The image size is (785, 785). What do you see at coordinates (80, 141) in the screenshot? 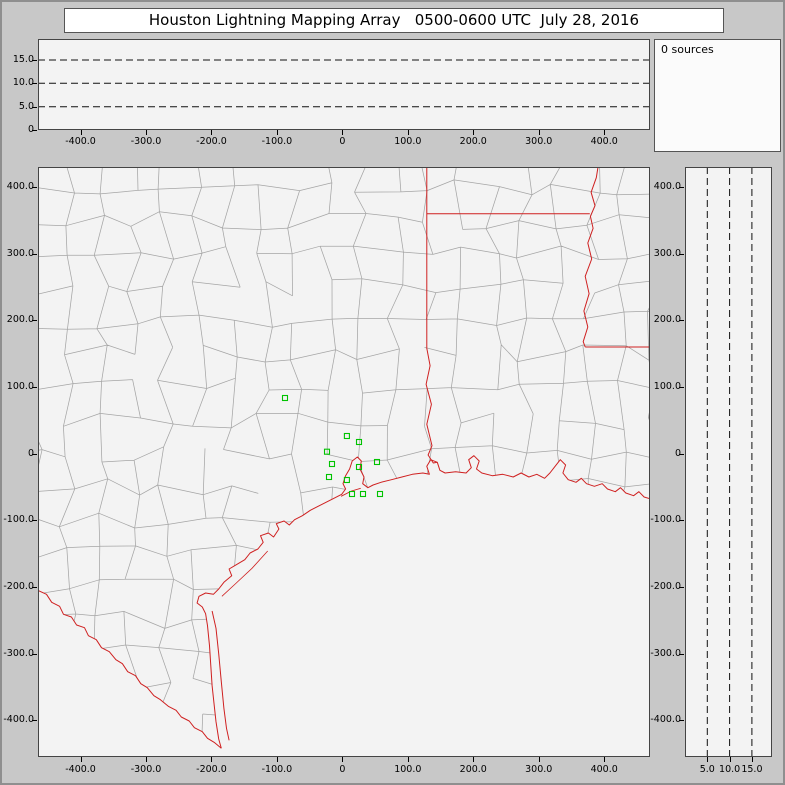
I see `top-x-tick-label: -400.0` at bounding box center [80, 141].